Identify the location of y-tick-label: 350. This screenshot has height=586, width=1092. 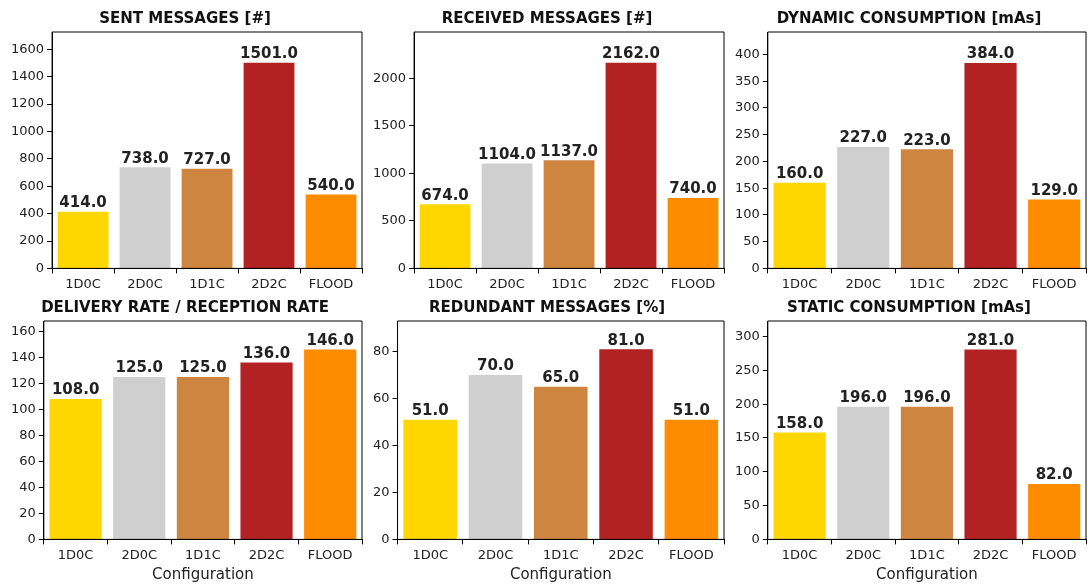
(747, 80).